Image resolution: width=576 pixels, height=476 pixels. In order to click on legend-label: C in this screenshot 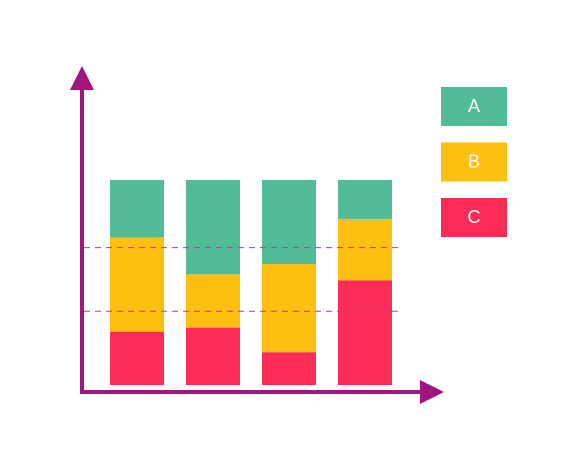, I will do `click(474, 217)`.